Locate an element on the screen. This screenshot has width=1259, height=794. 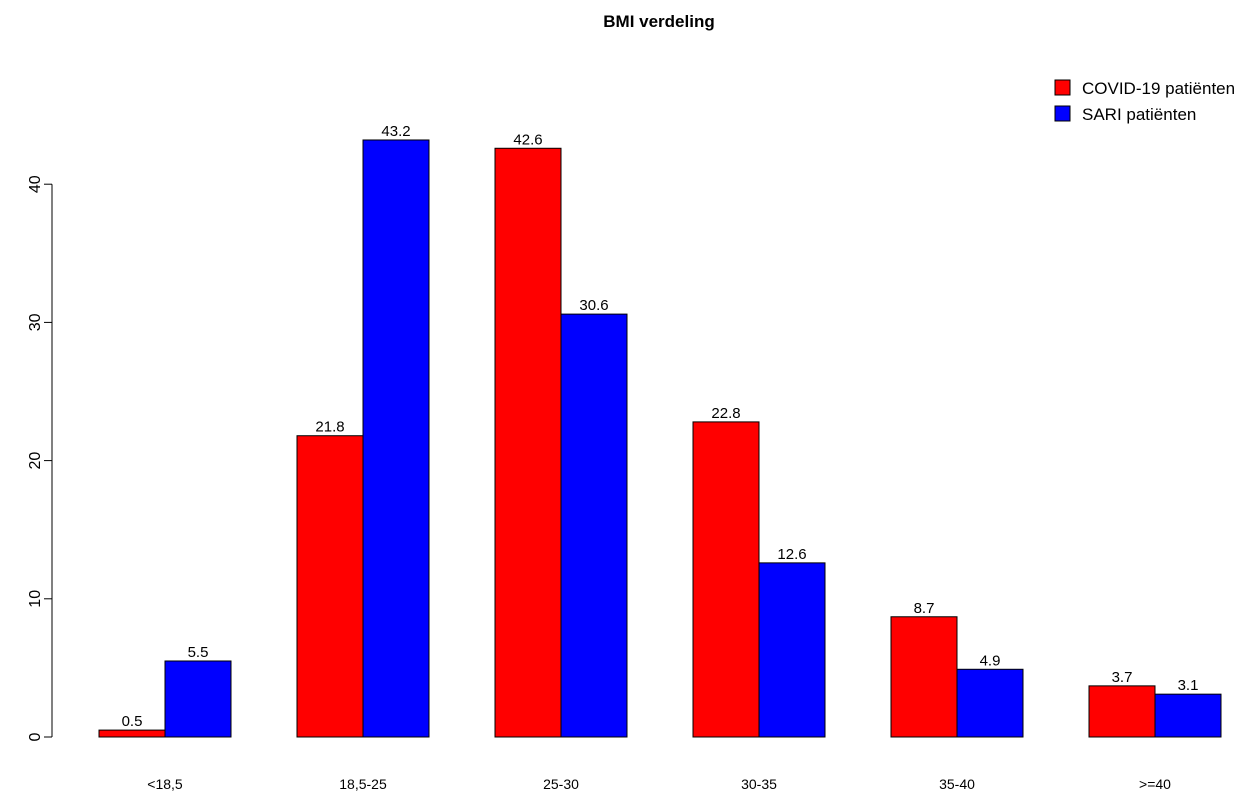
value-label: 5.5 is located at coordinates (198, 652).